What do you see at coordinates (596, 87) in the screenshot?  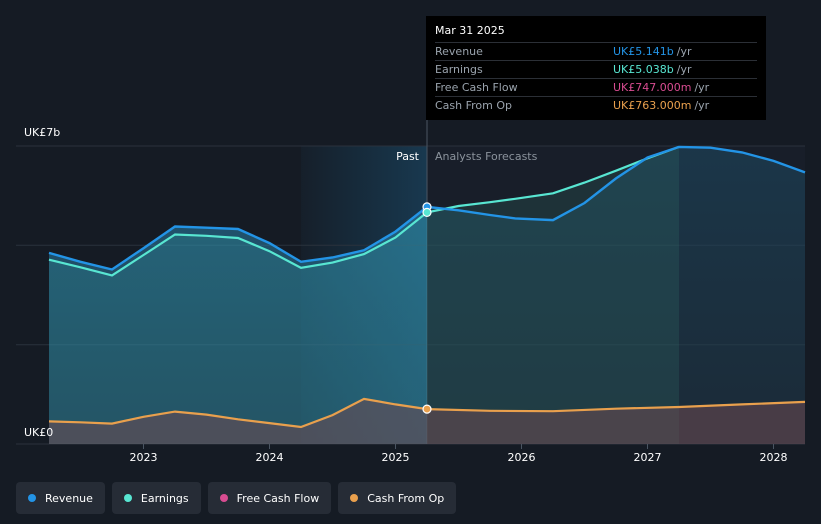 I see `tooltip-row: Free Cash Flow UK£747.000m/yr` at bounding box center [596, 87].